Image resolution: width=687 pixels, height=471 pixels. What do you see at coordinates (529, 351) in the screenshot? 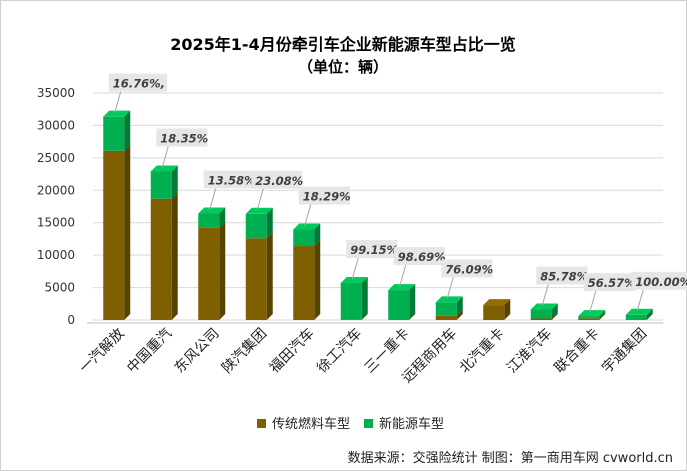
I see `category-label: 江淮汽车` at bounding box center [529, 351].